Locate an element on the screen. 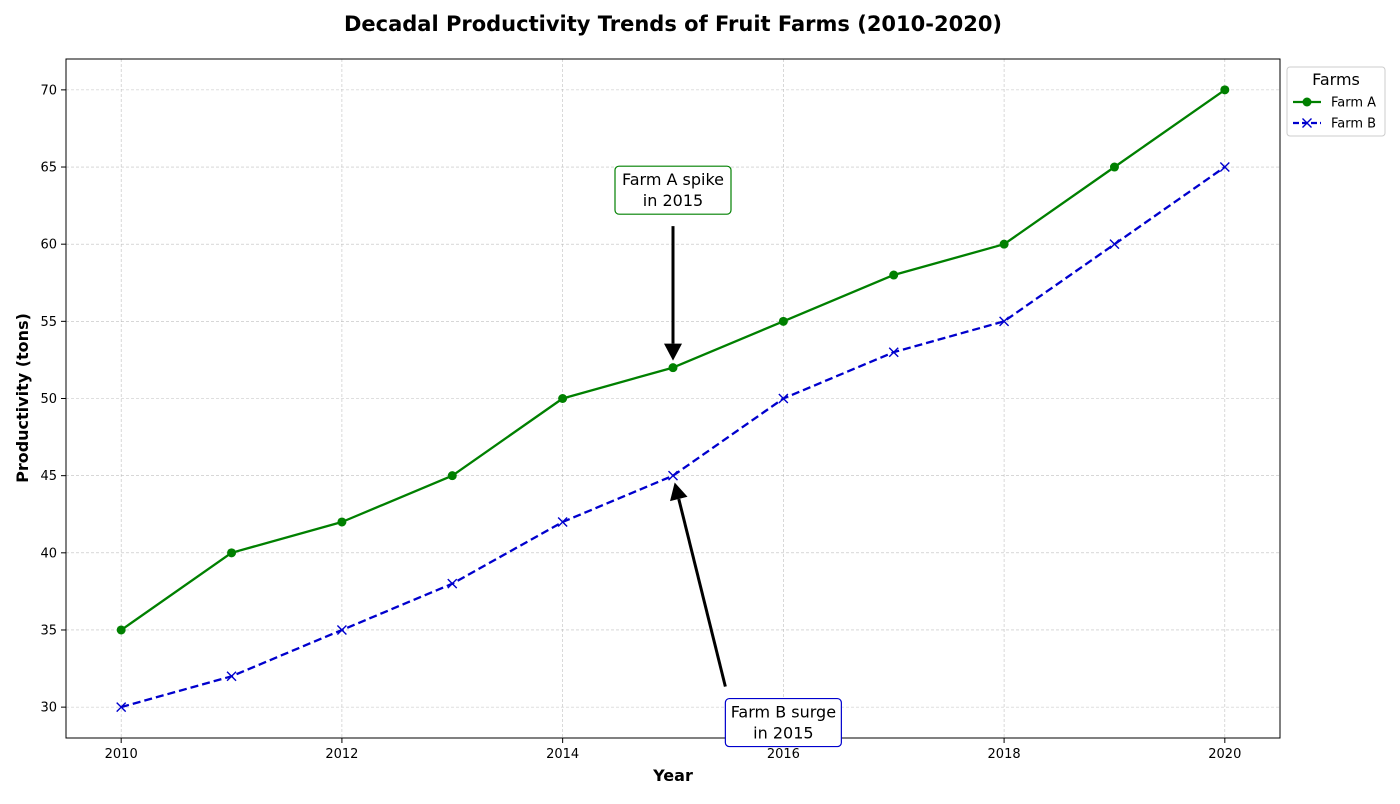 Image resolution: width=1400 pixels, height=804 pixels. legend-entry-farm-a: Farm A is located at coordinates (1334, 103).